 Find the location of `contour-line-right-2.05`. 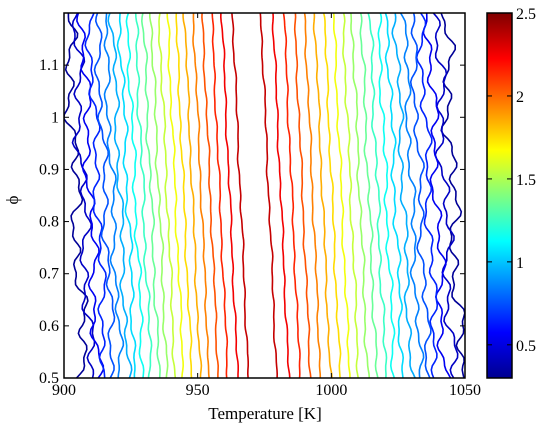

contour-line-right-2.05 is located at coordinates (302, 195).